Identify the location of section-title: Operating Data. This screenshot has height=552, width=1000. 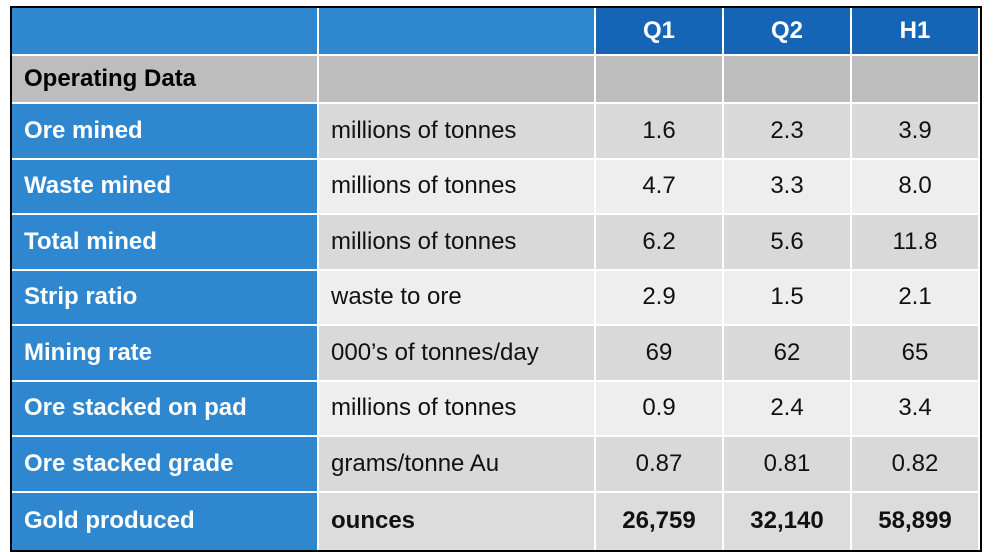
(164, 79).